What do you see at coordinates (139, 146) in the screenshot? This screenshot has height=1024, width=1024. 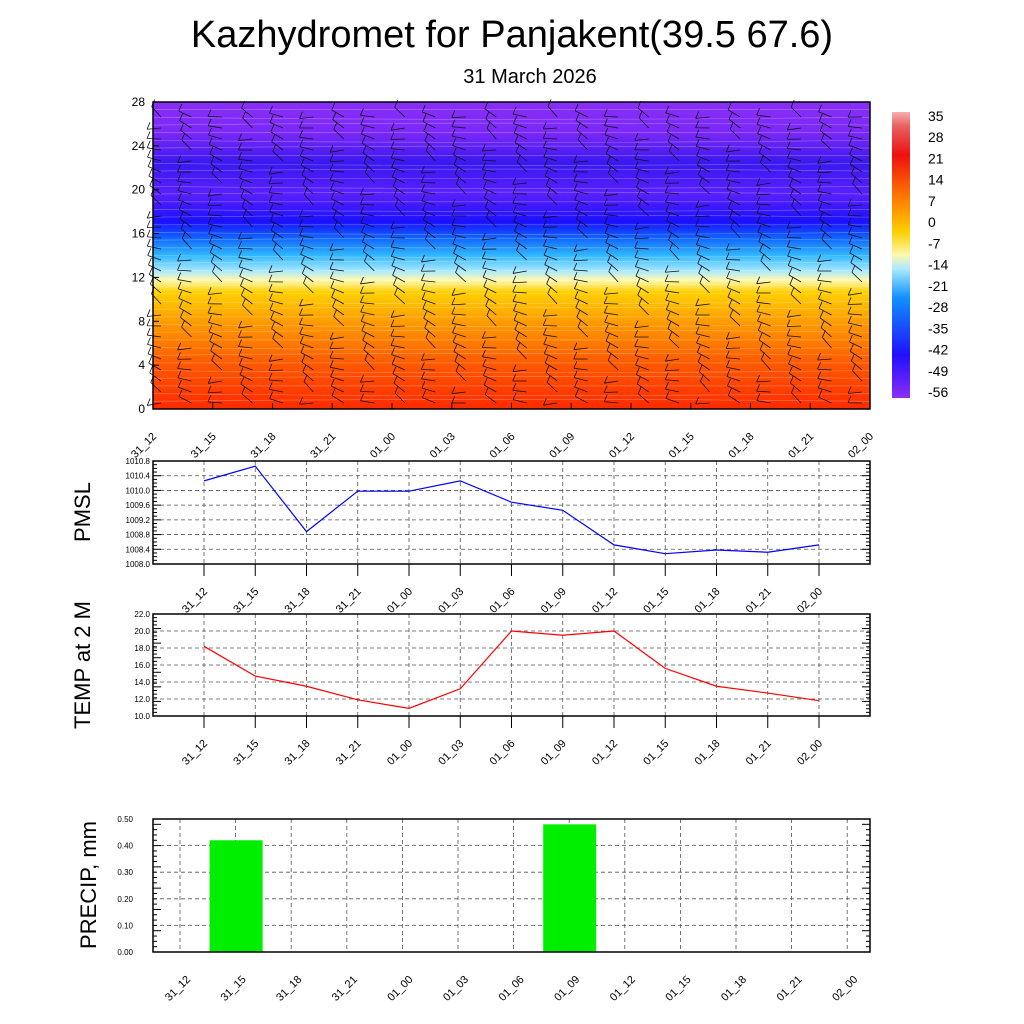 I see `y-tick-label: 24` at bounding box center [139, 146].